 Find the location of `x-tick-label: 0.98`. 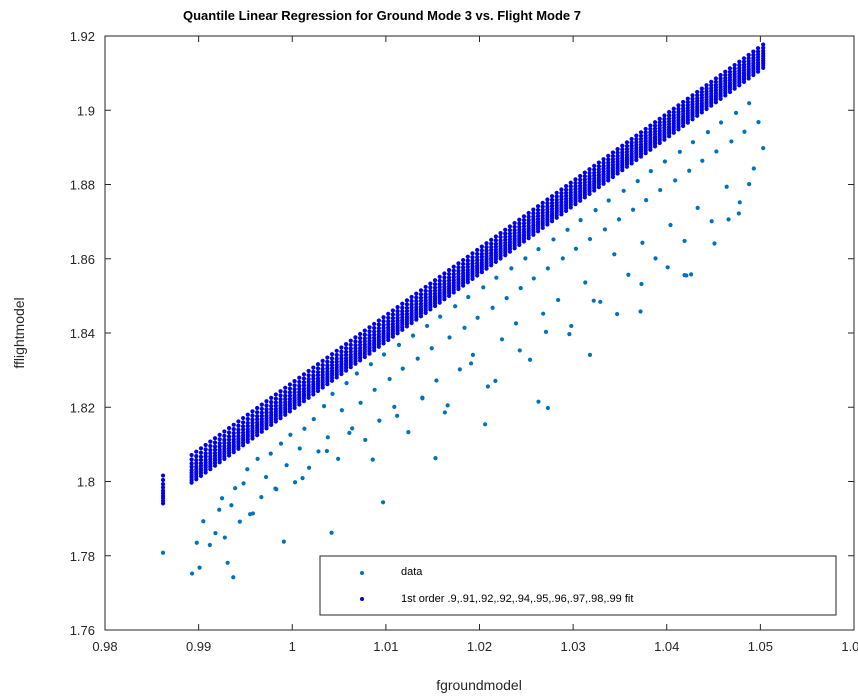

x-tick-label: 0.98 is located at coordinates (104, 646).